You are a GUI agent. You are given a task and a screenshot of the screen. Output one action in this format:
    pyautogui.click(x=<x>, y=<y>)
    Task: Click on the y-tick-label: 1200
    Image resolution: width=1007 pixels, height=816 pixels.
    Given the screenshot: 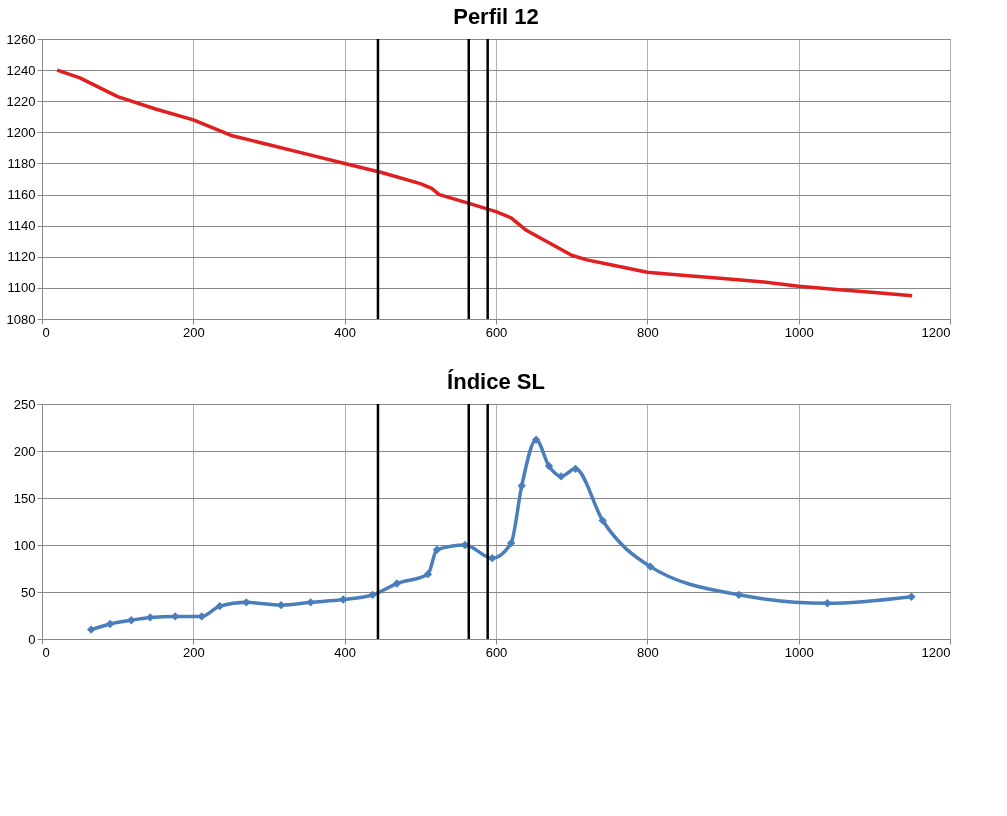 What is the action you would take?
    pyautogui.click(x=21, y=132)
    